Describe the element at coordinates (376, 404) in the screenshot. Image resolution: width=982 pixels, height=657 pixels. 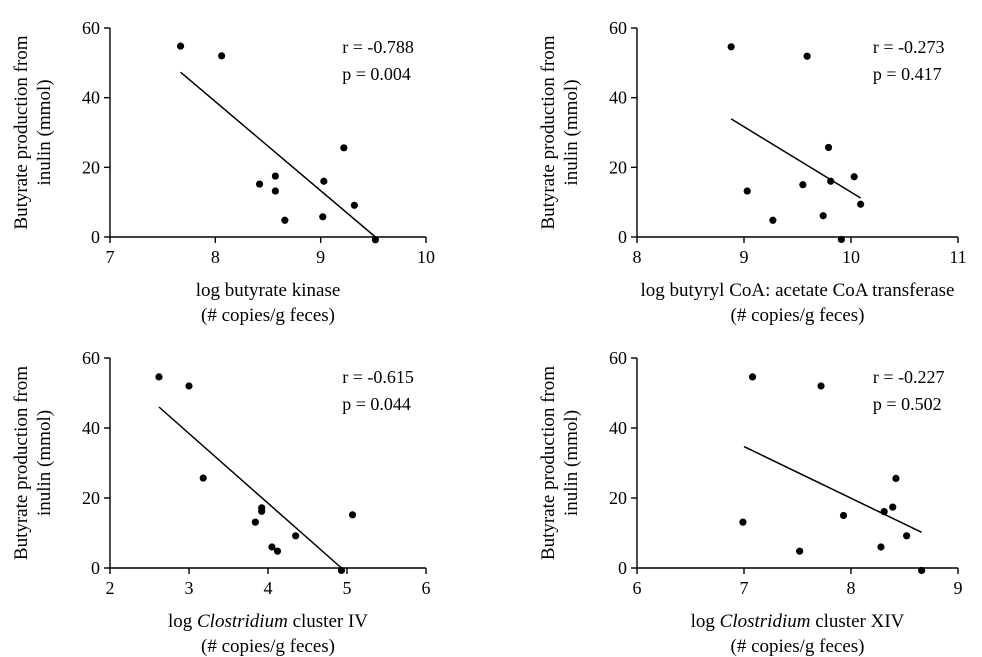
I see `p-value: p = 0.044` at that location.